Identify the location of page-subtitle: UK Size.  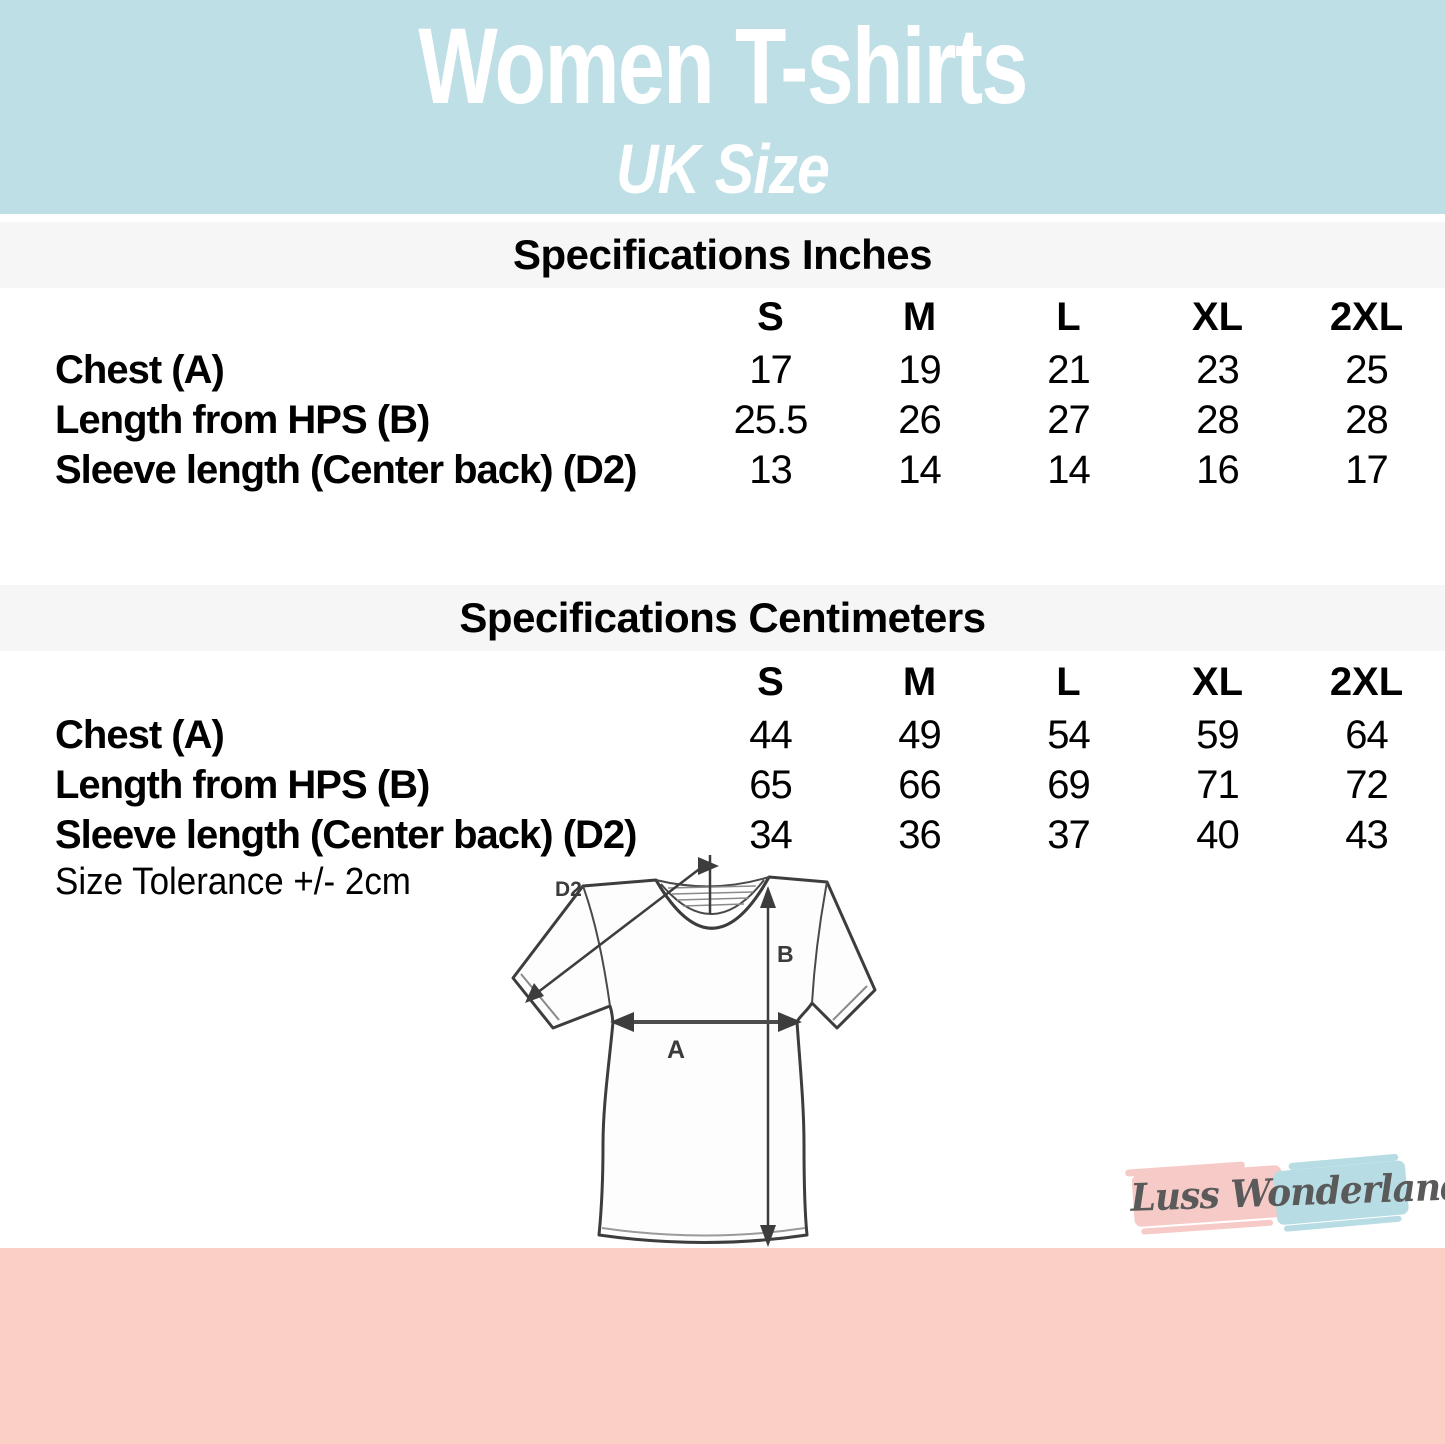
(722, 169).